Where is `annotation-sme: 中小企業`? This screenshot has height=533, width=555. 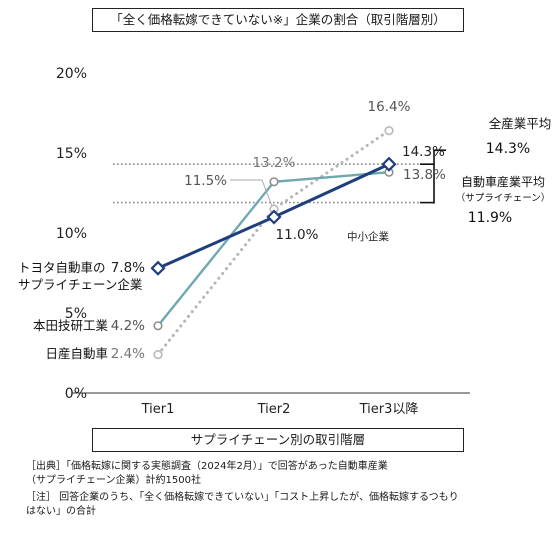
annotation-sme: 中小企業 is located at coordinates (368, 236).